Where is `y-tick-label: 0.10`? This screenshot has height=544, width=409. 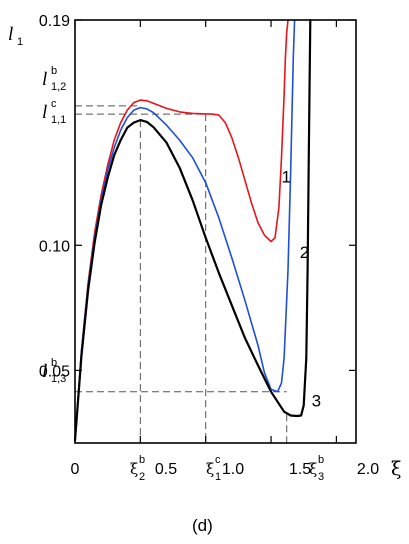 y-tick-label: 0.10 is located at coordinates (54, 246).